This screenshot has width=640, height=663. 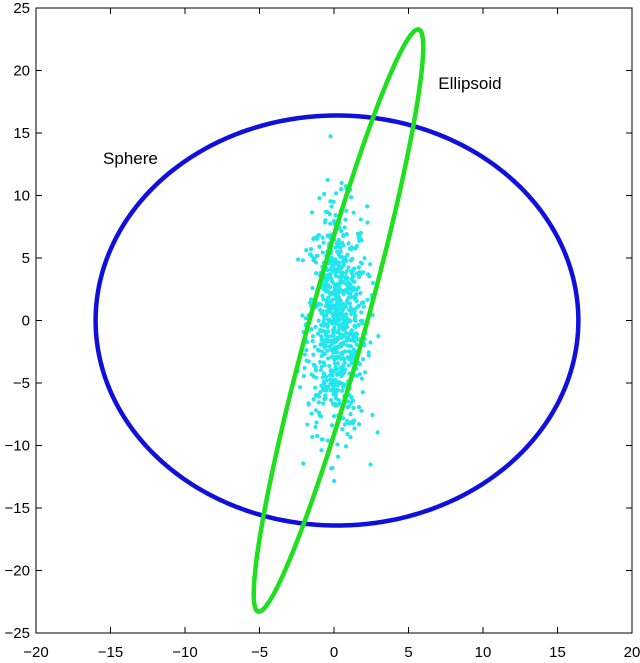 I want to click on y-tick-label: −10, so click(x=17, y=446).